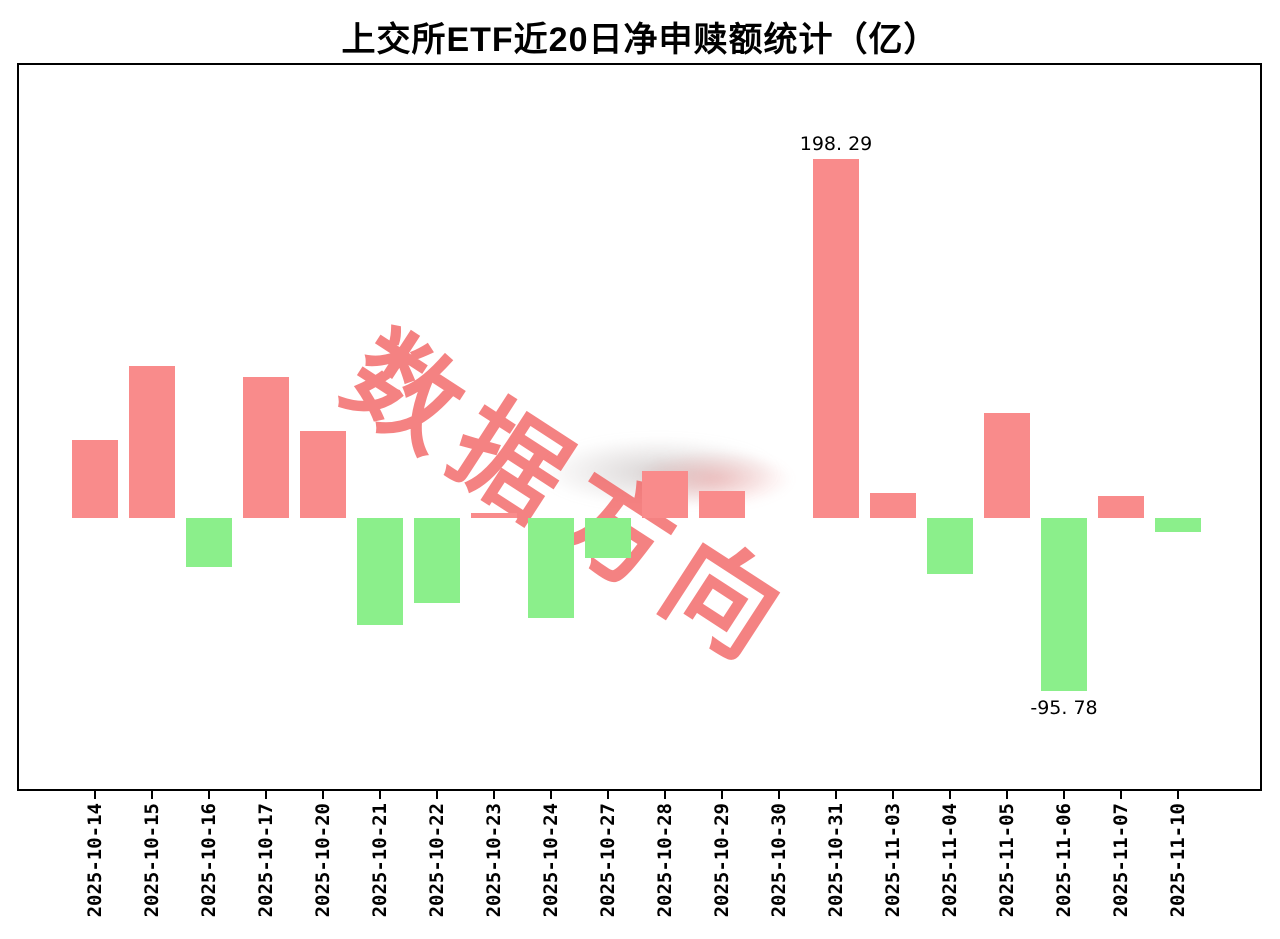  I want to click on bar-value-label: 198. 29, so click(836, 144).